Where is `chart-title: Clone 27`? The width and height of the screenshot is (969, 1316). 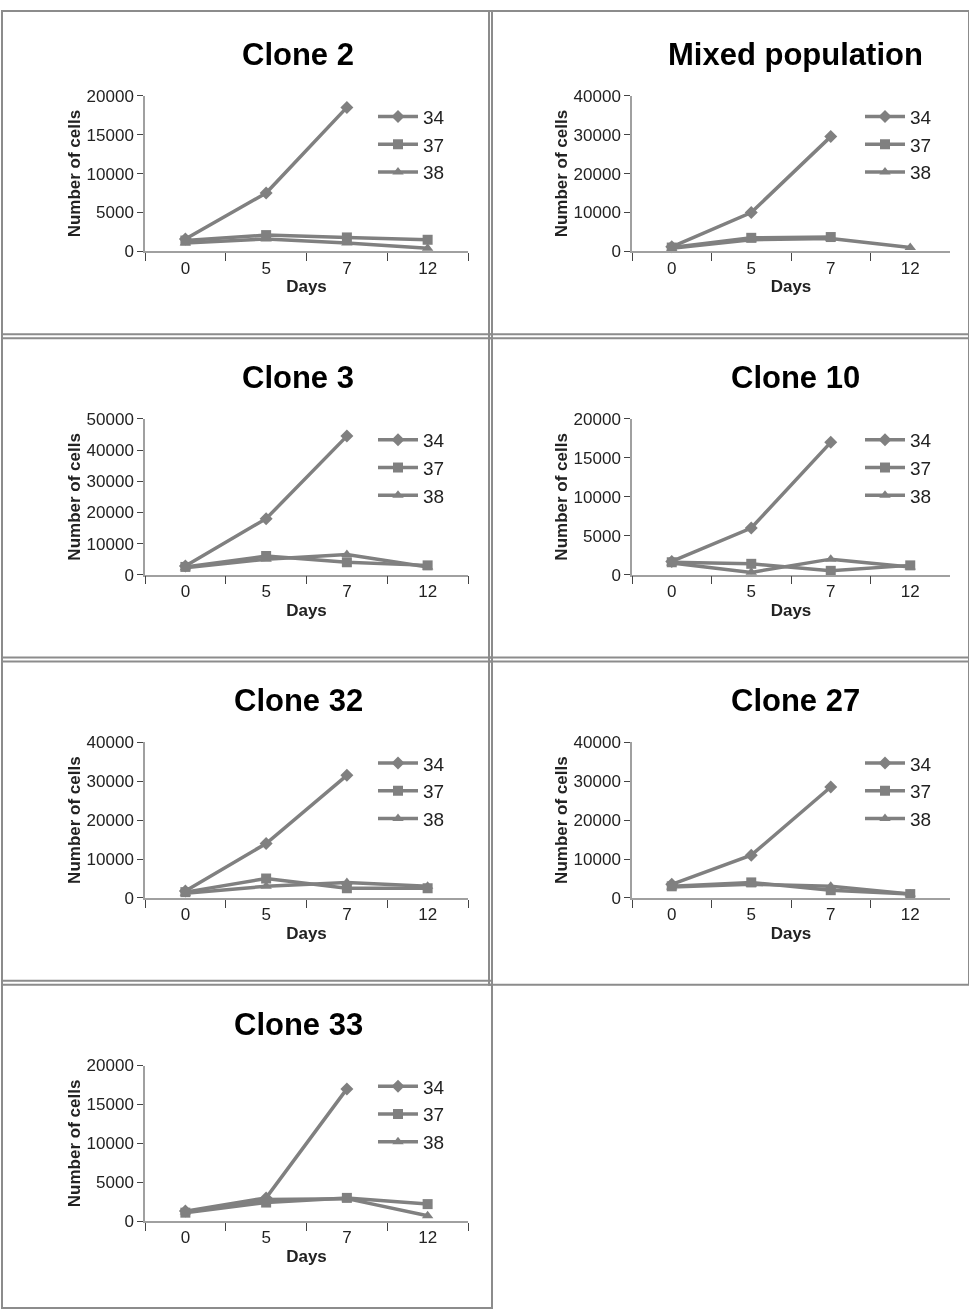
chart-title: Clone 27 is located at coordinates (796, 700).